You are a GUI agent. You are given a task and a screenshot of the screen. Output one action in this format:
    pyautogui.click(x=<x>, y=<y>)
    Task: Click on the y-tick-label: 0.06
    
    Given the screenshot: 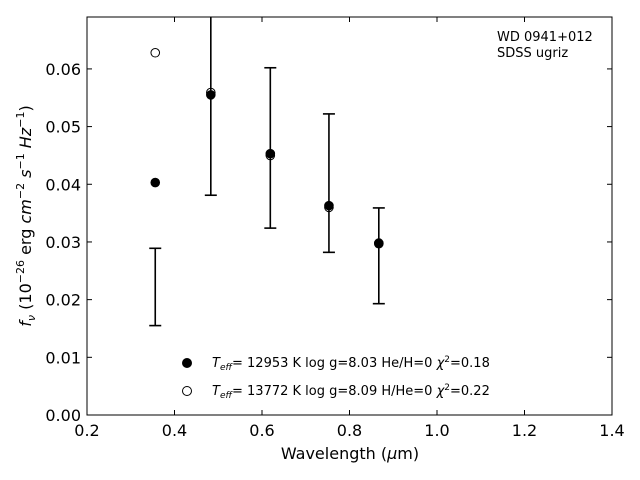 What is the action you would take?
    pyautogui.click(x=63, y=69)
    